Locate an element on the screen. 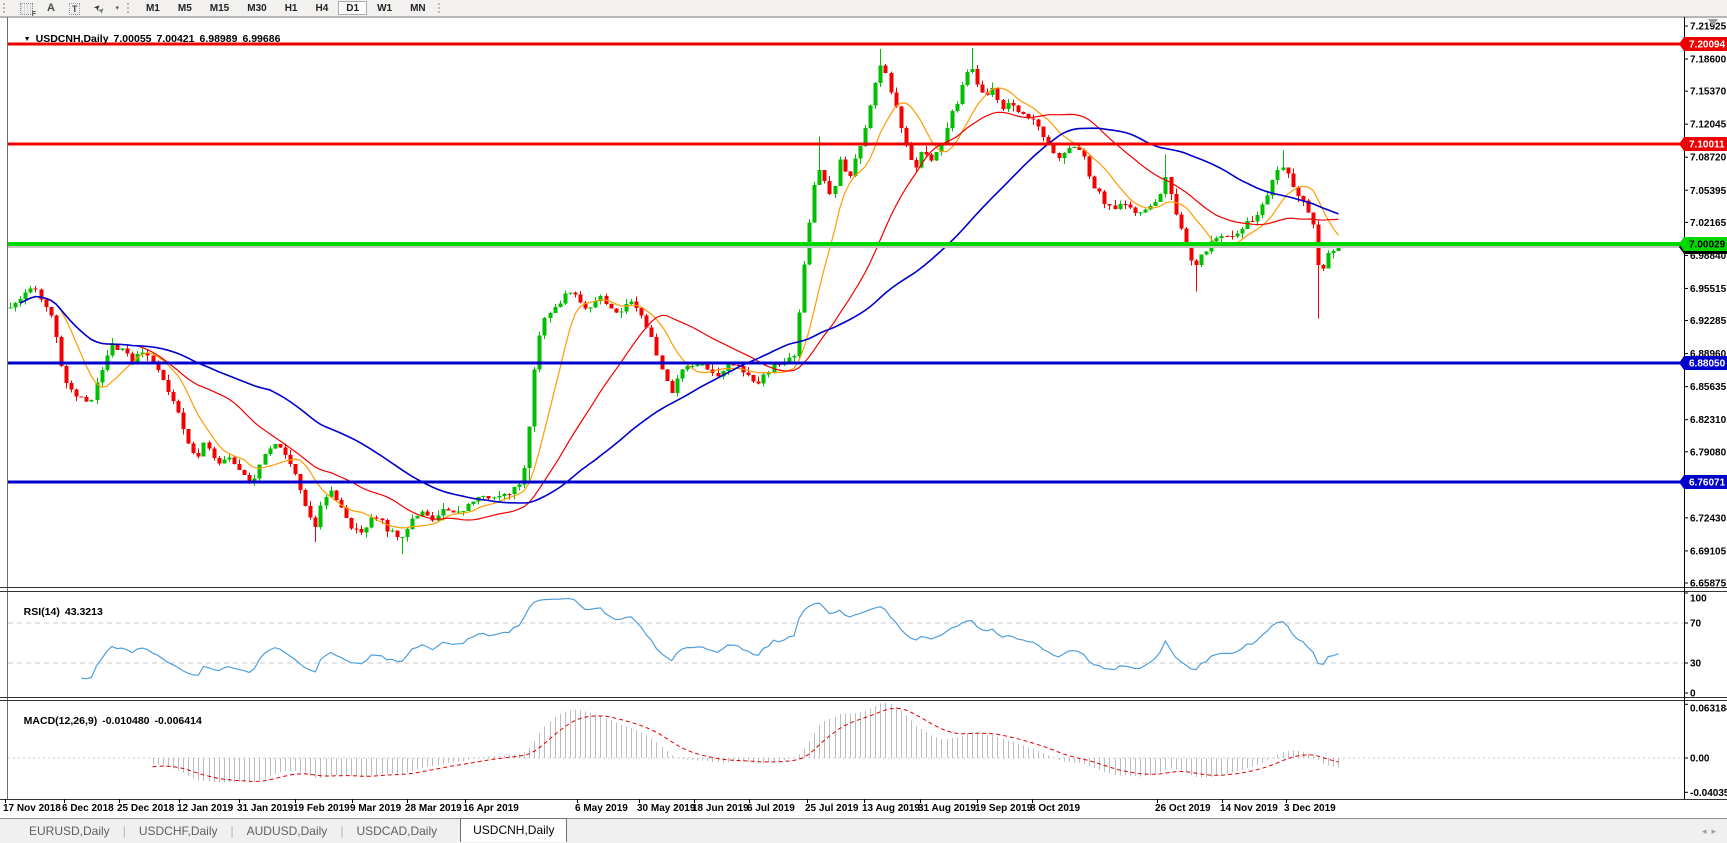  date-tick-label: 13 Aug 2019 is located at coordinates (891, 808).